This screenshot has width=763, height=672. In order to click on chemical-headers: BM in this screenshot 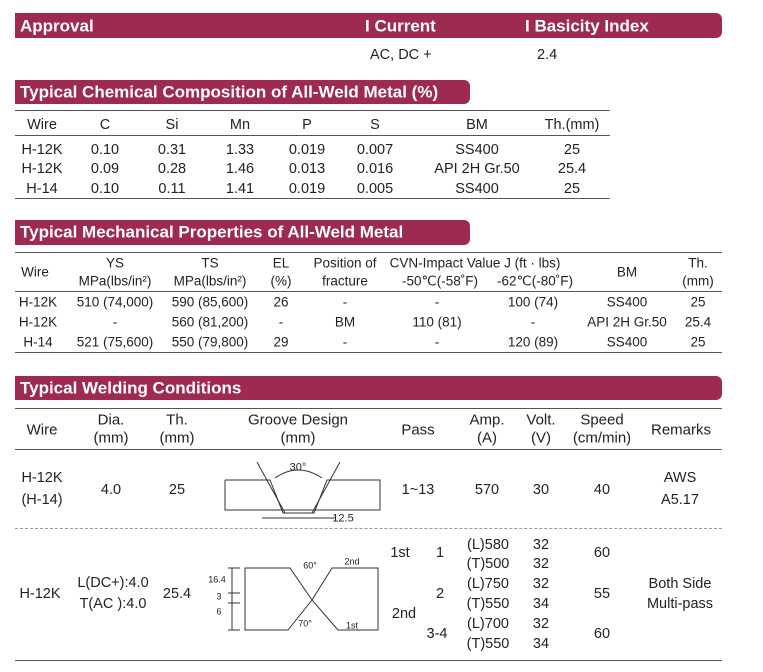, I will do `click(477, 124)`.